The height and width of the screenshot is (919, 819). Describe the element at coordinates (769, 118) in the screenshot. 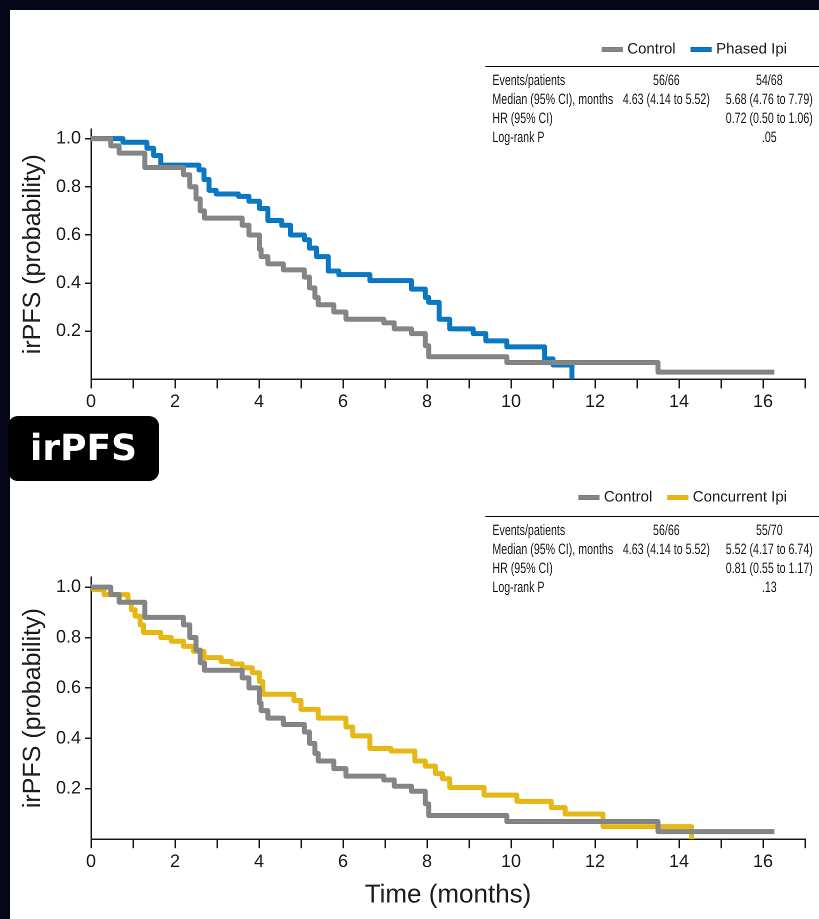

I see `text: 0.72 (0.50 to 1.06)` at that location.